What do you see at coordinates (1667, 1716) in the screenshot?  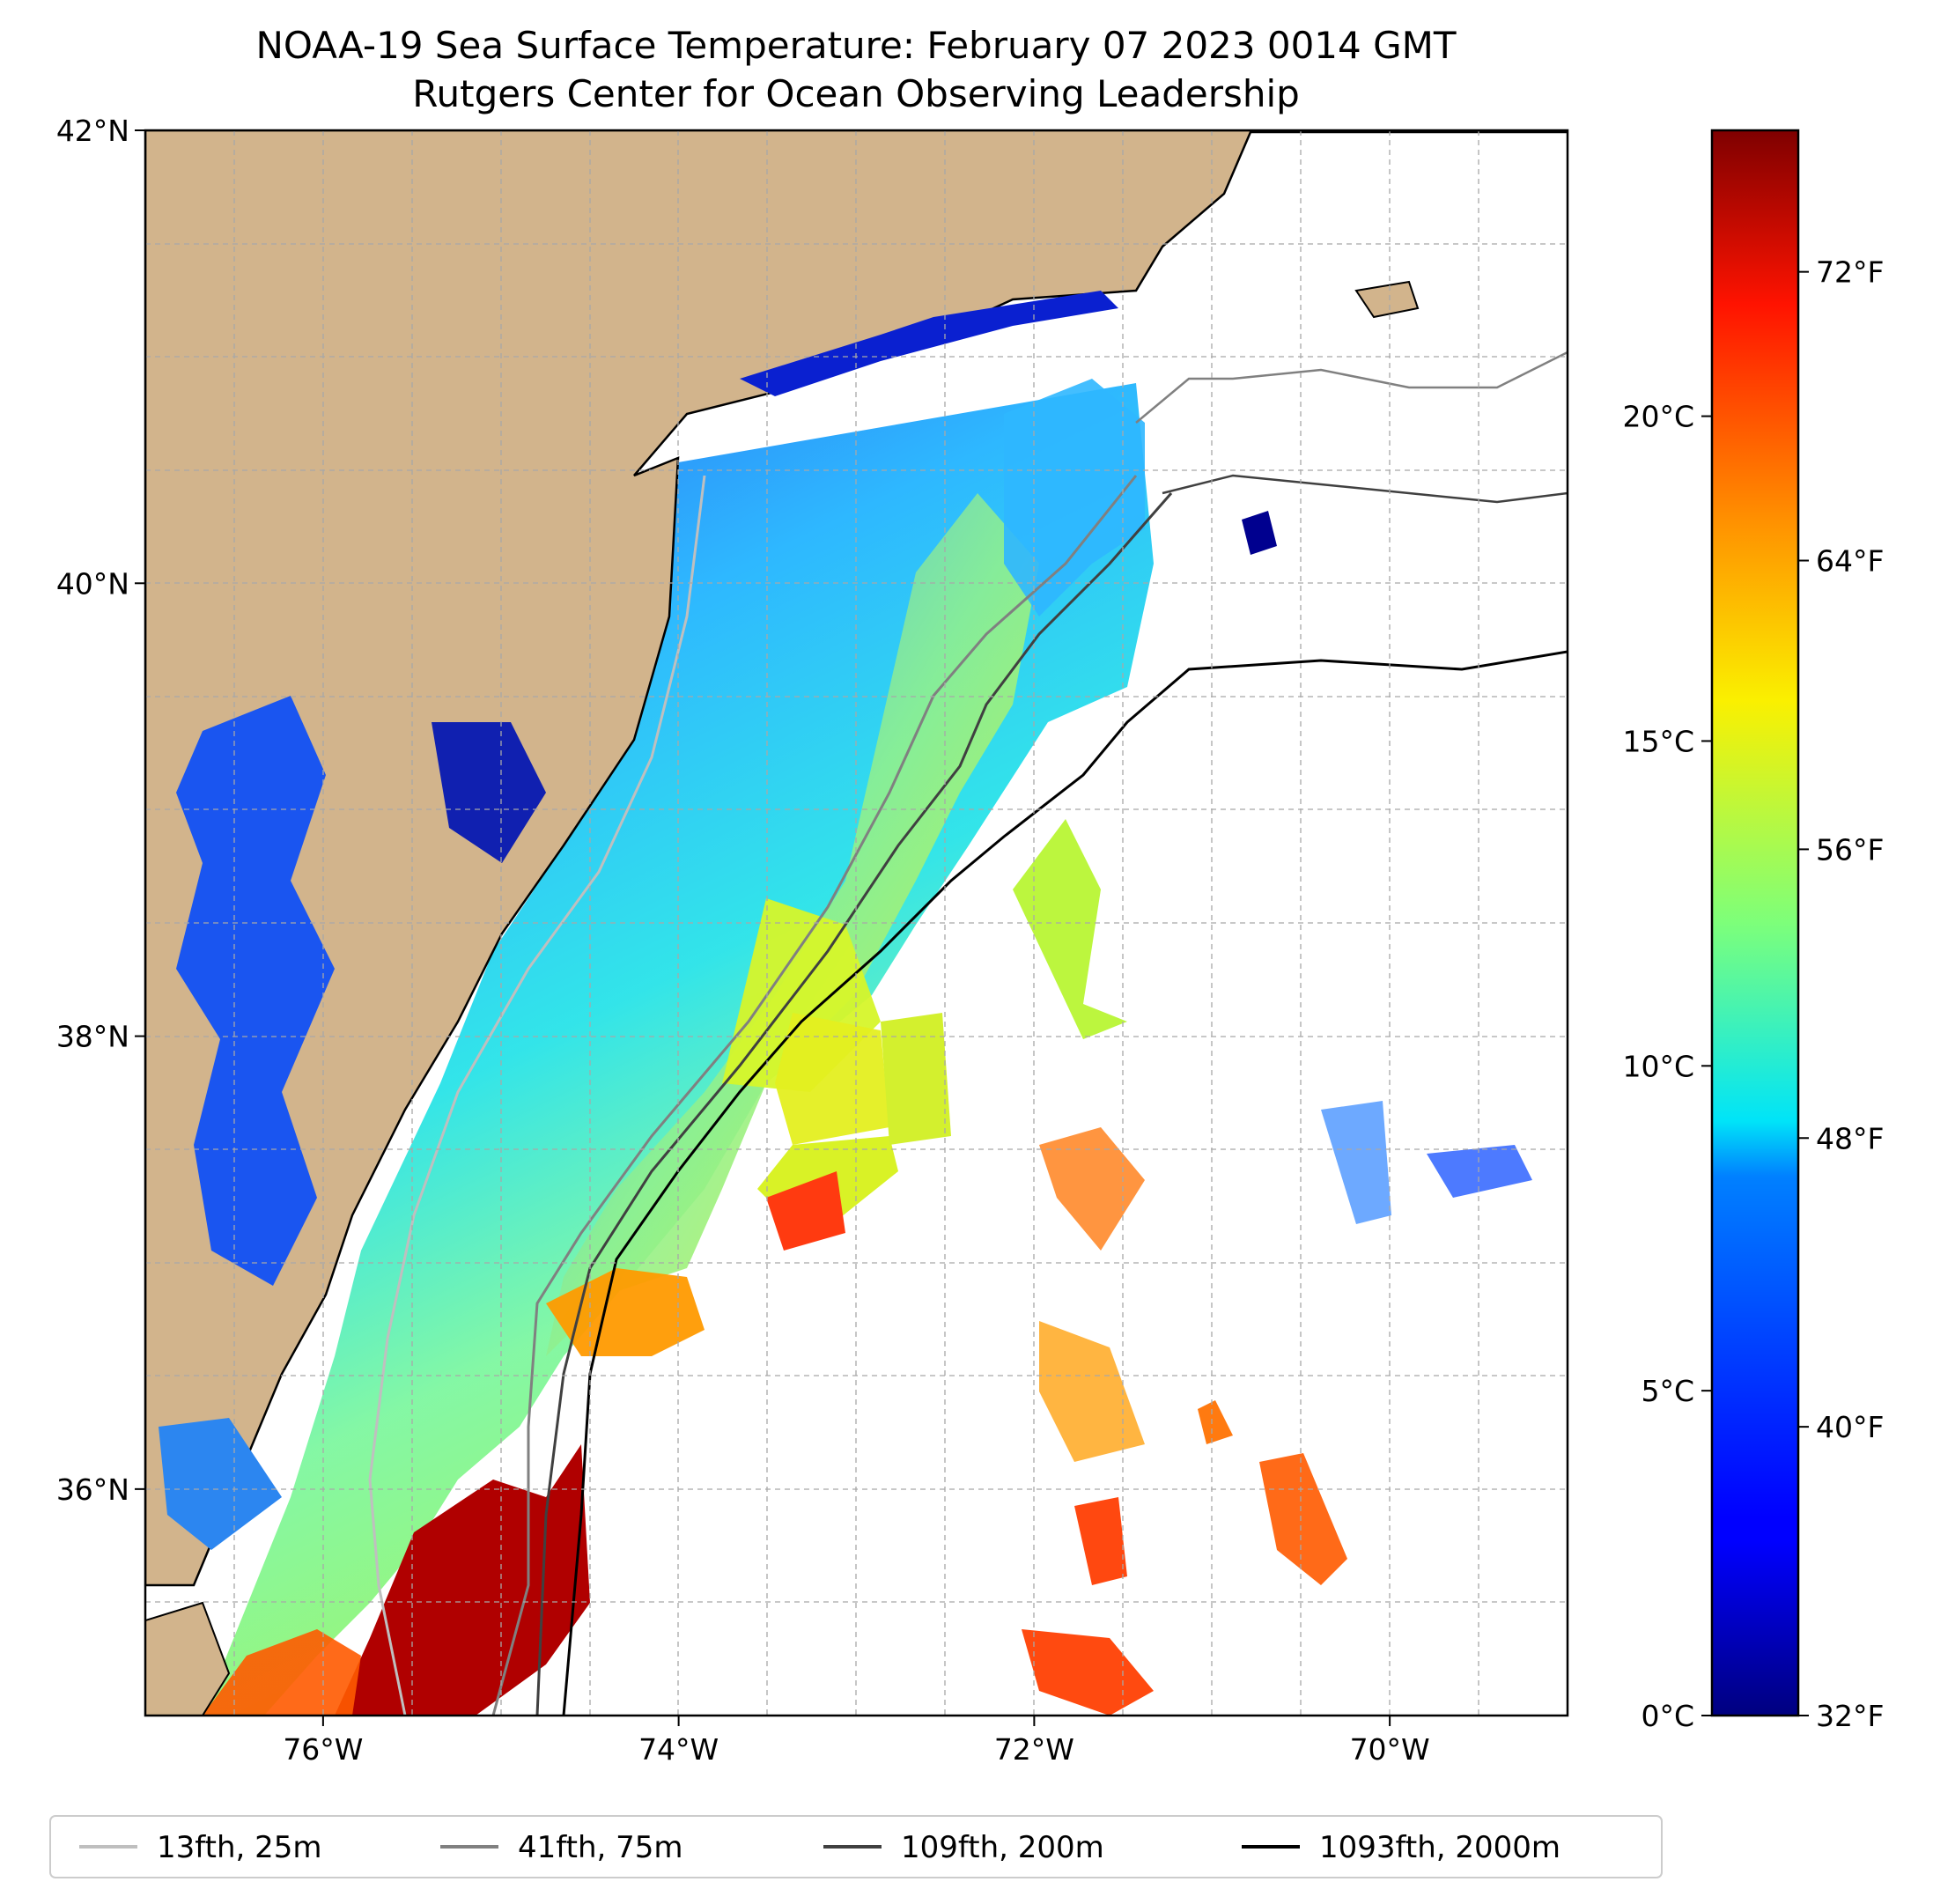 I see `celsius-tick-label: 0°C` at bounding box center [1667, 1716].